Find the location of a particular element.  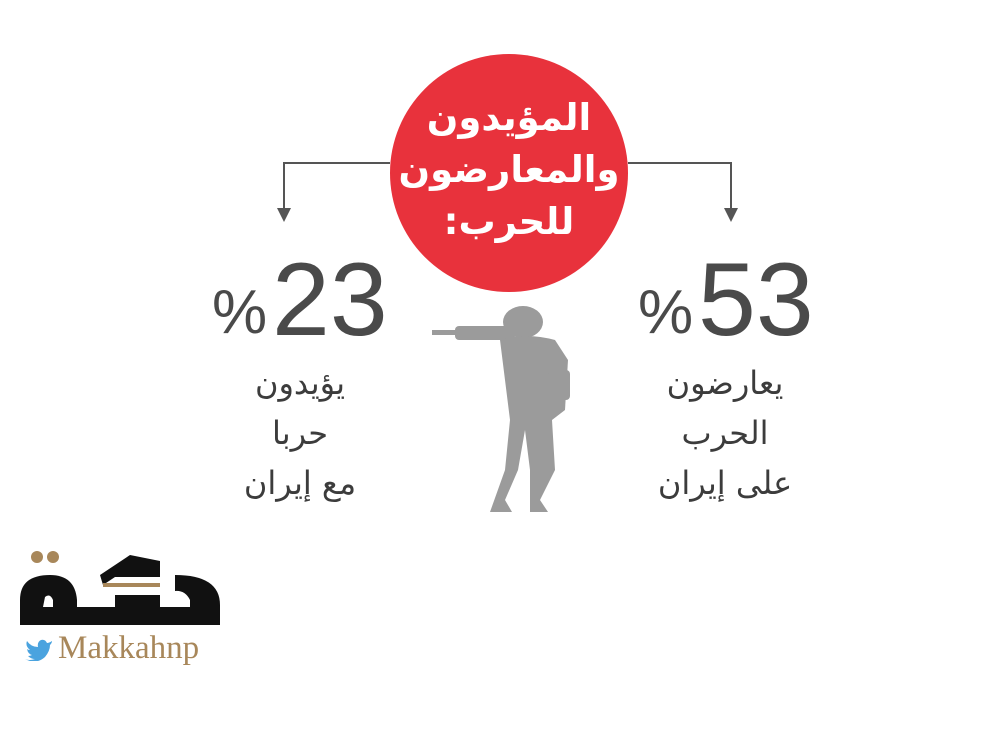

twitter-bird-icon is located at coordinates (38, 650).